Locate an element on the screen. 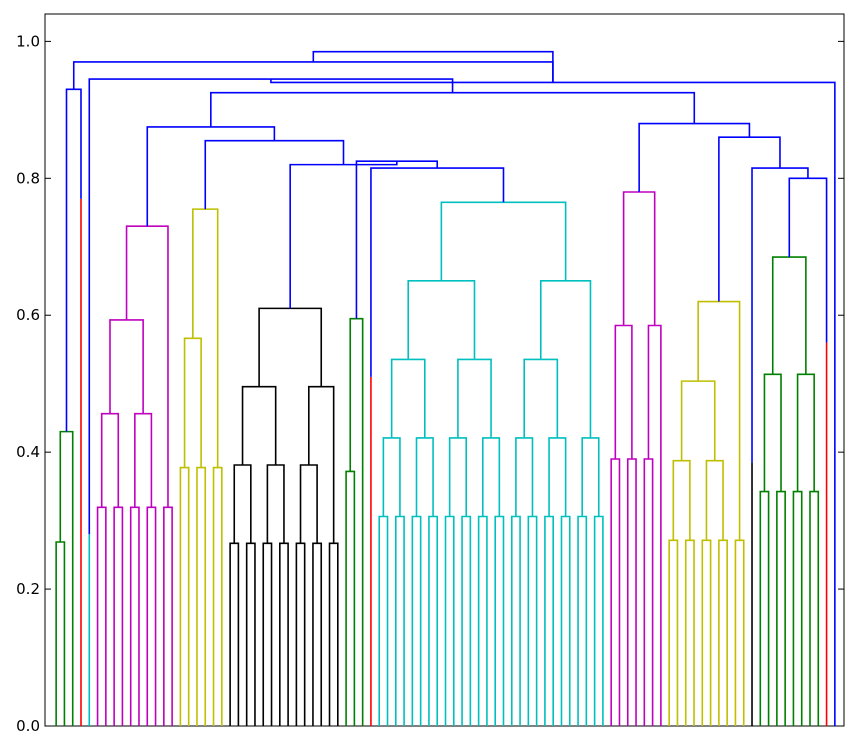 The width and height of the screenshot is (849, 742). merge-magenta-olive is located at coordinates (211, 176).